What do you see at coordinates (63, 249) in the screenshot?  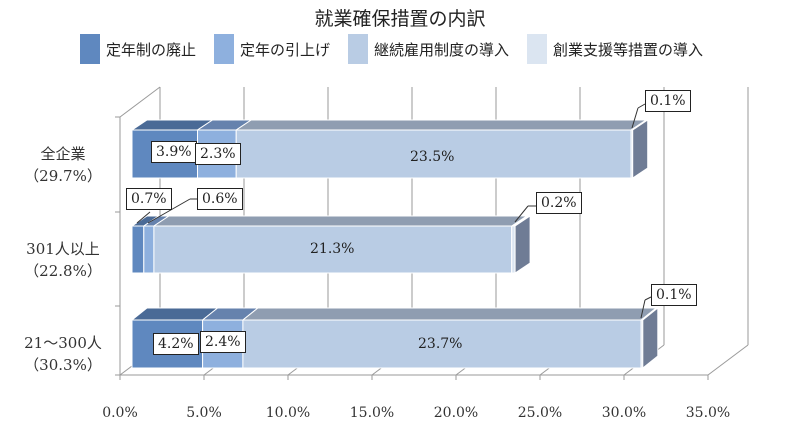 I see `category-name: 301人以上` at bounding box center [63, 249].